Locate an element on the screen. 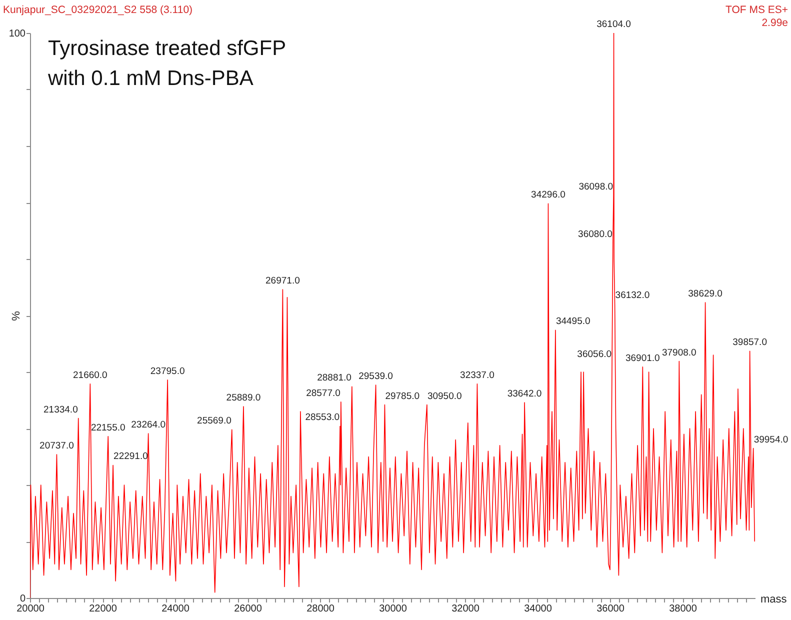 This screenshot has width=791, height=620. annotation: 33642.0 is located at coordinates (524, 394).